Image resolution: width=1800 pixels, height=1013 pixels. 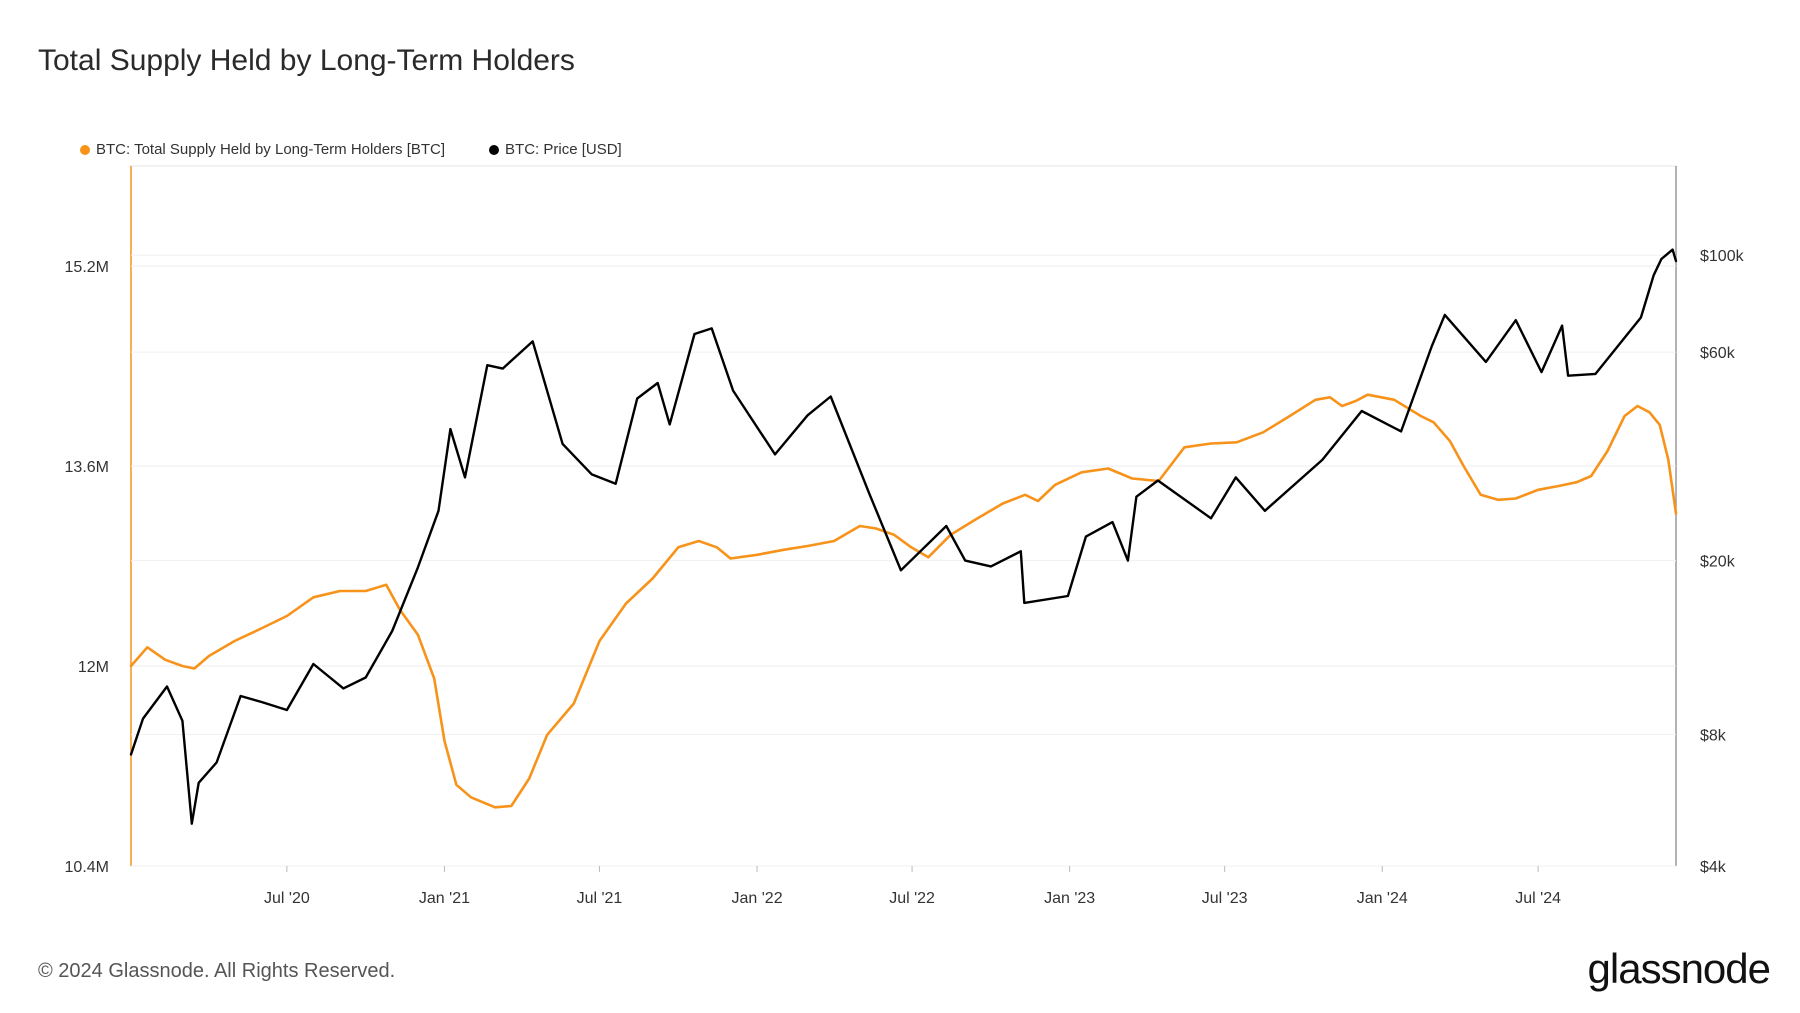 What do you see at coordinates (87, 467) in the screenshot?
I see `y-left-tick-label: 13.6M` at bounding box center [87, 467].